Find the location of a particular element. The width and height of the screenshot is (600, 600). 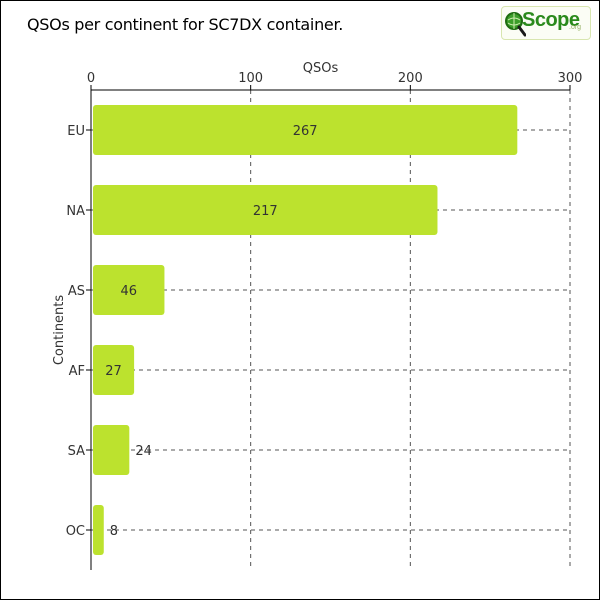

logo-suffix: .org is located at coordinates (575, 27).